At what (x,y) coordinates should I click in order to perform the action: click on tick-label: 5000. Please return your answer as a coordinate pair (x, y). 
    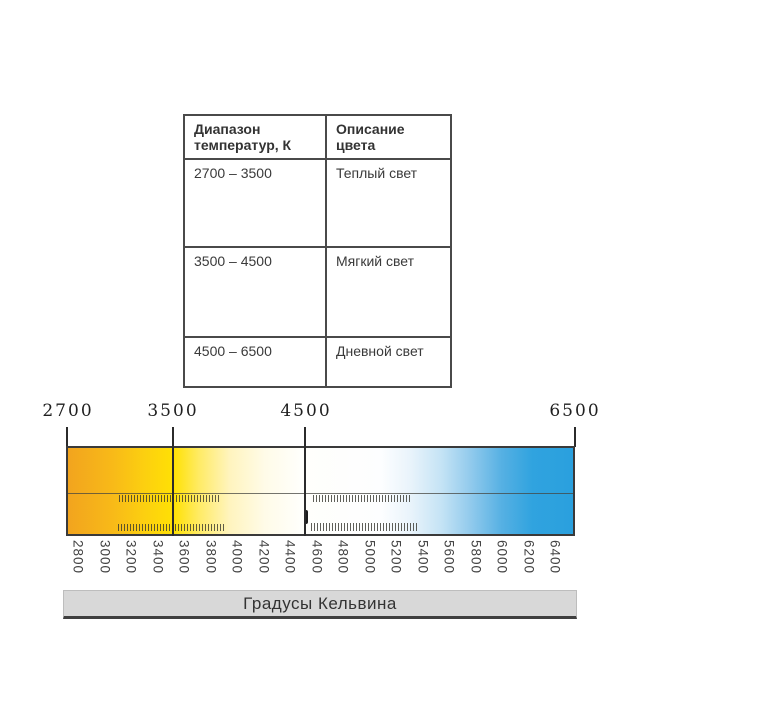
    Looking at the image, I should click on (370, 557).